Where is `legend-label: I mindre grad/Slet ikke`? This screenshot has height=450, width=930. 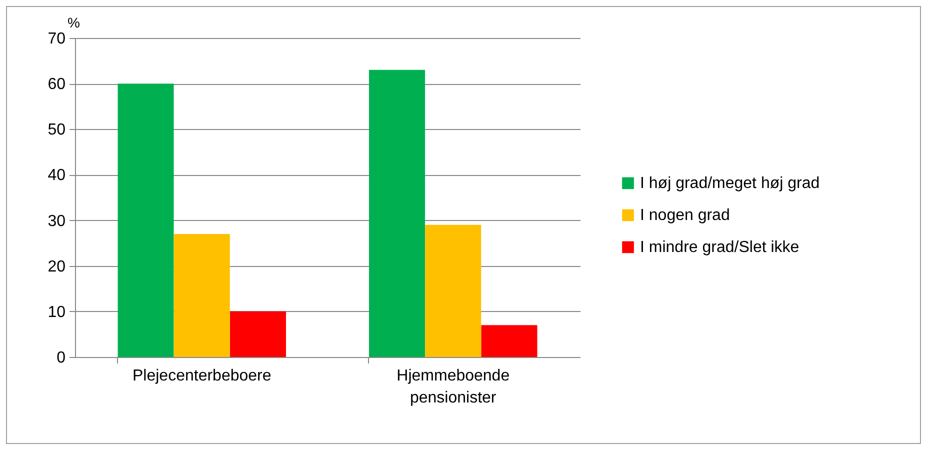
legend-label: I mindre grad/Slet ikke is located at coordinates (720, 247).